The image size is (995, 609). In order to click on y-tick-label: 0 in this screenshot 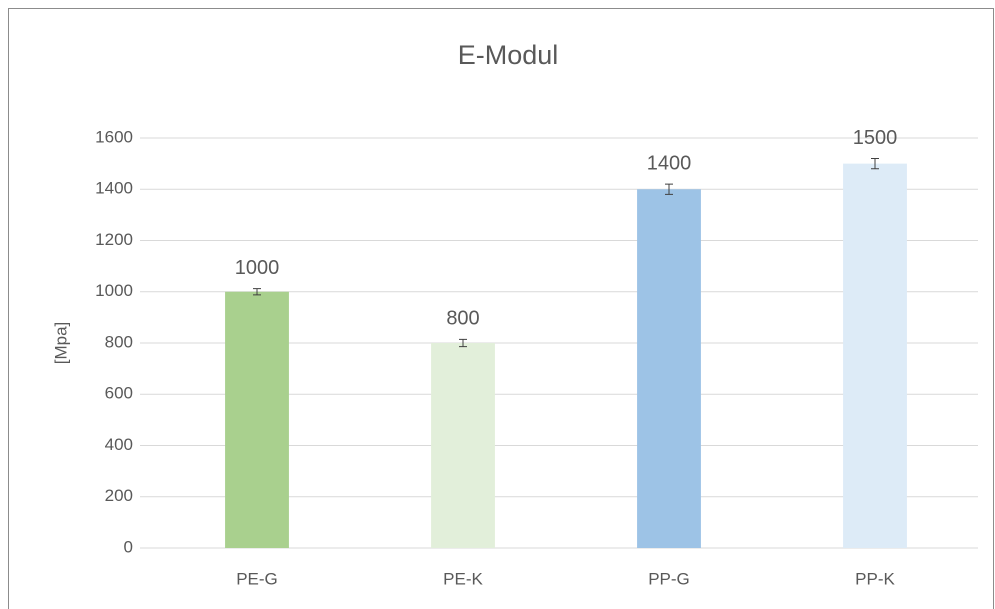, I will do `click(128, 546)`.